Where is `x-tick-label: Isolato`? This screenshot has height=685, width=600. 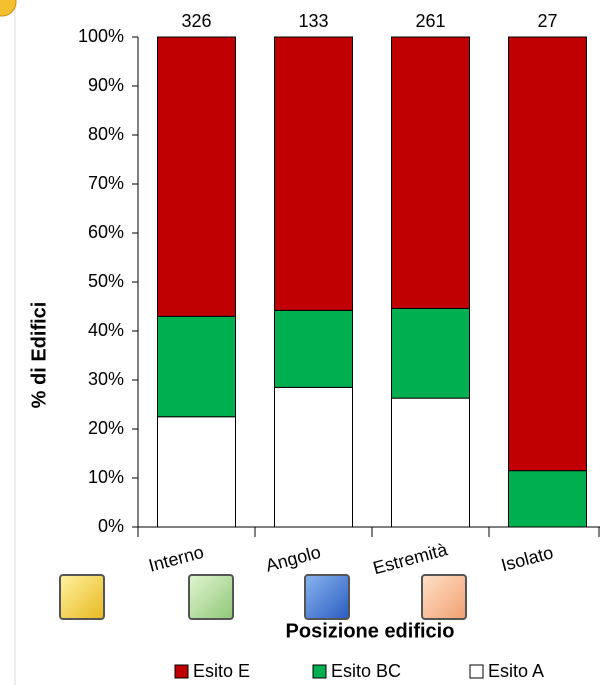 x-tick-label: Isolato is located at coordinates (527, 558).